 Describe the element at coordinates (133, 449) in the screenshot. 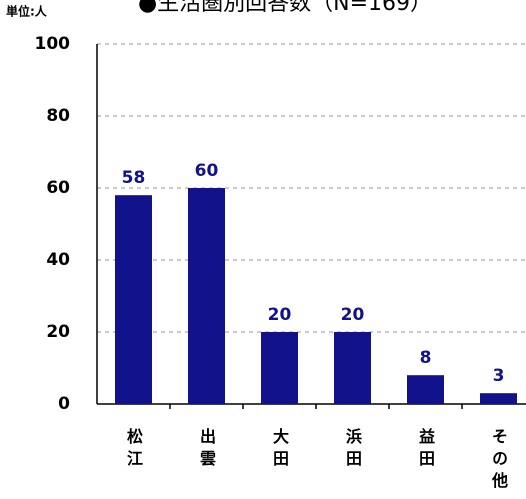

I see `x-tick-label: 松江` at that location.